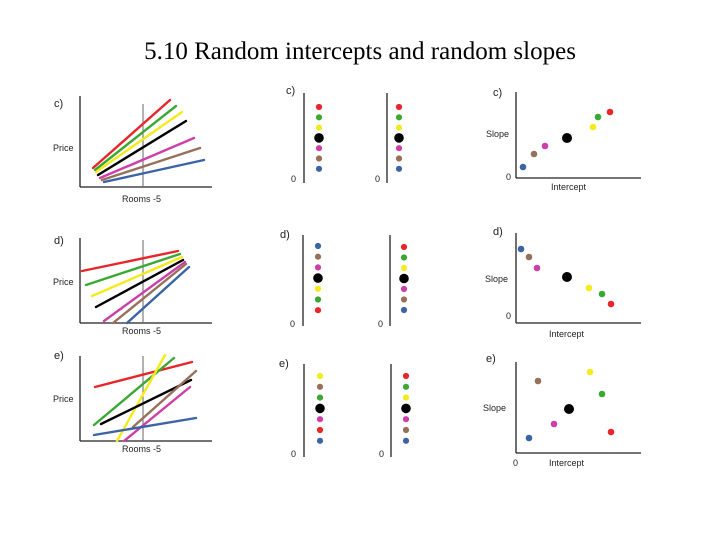 Image resolution: width=720 pixels, height=540 pixels. I want to click on line-plot-e: e) Price Rooms -5, so click(132, 402).